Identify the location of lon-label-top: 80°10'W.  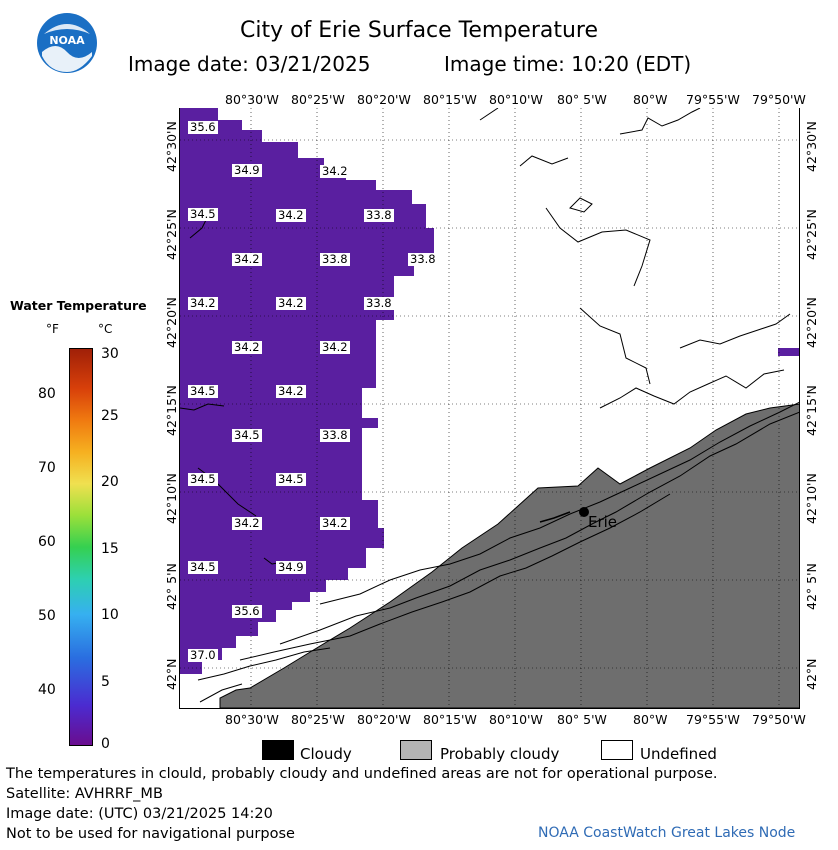
(516, 99).